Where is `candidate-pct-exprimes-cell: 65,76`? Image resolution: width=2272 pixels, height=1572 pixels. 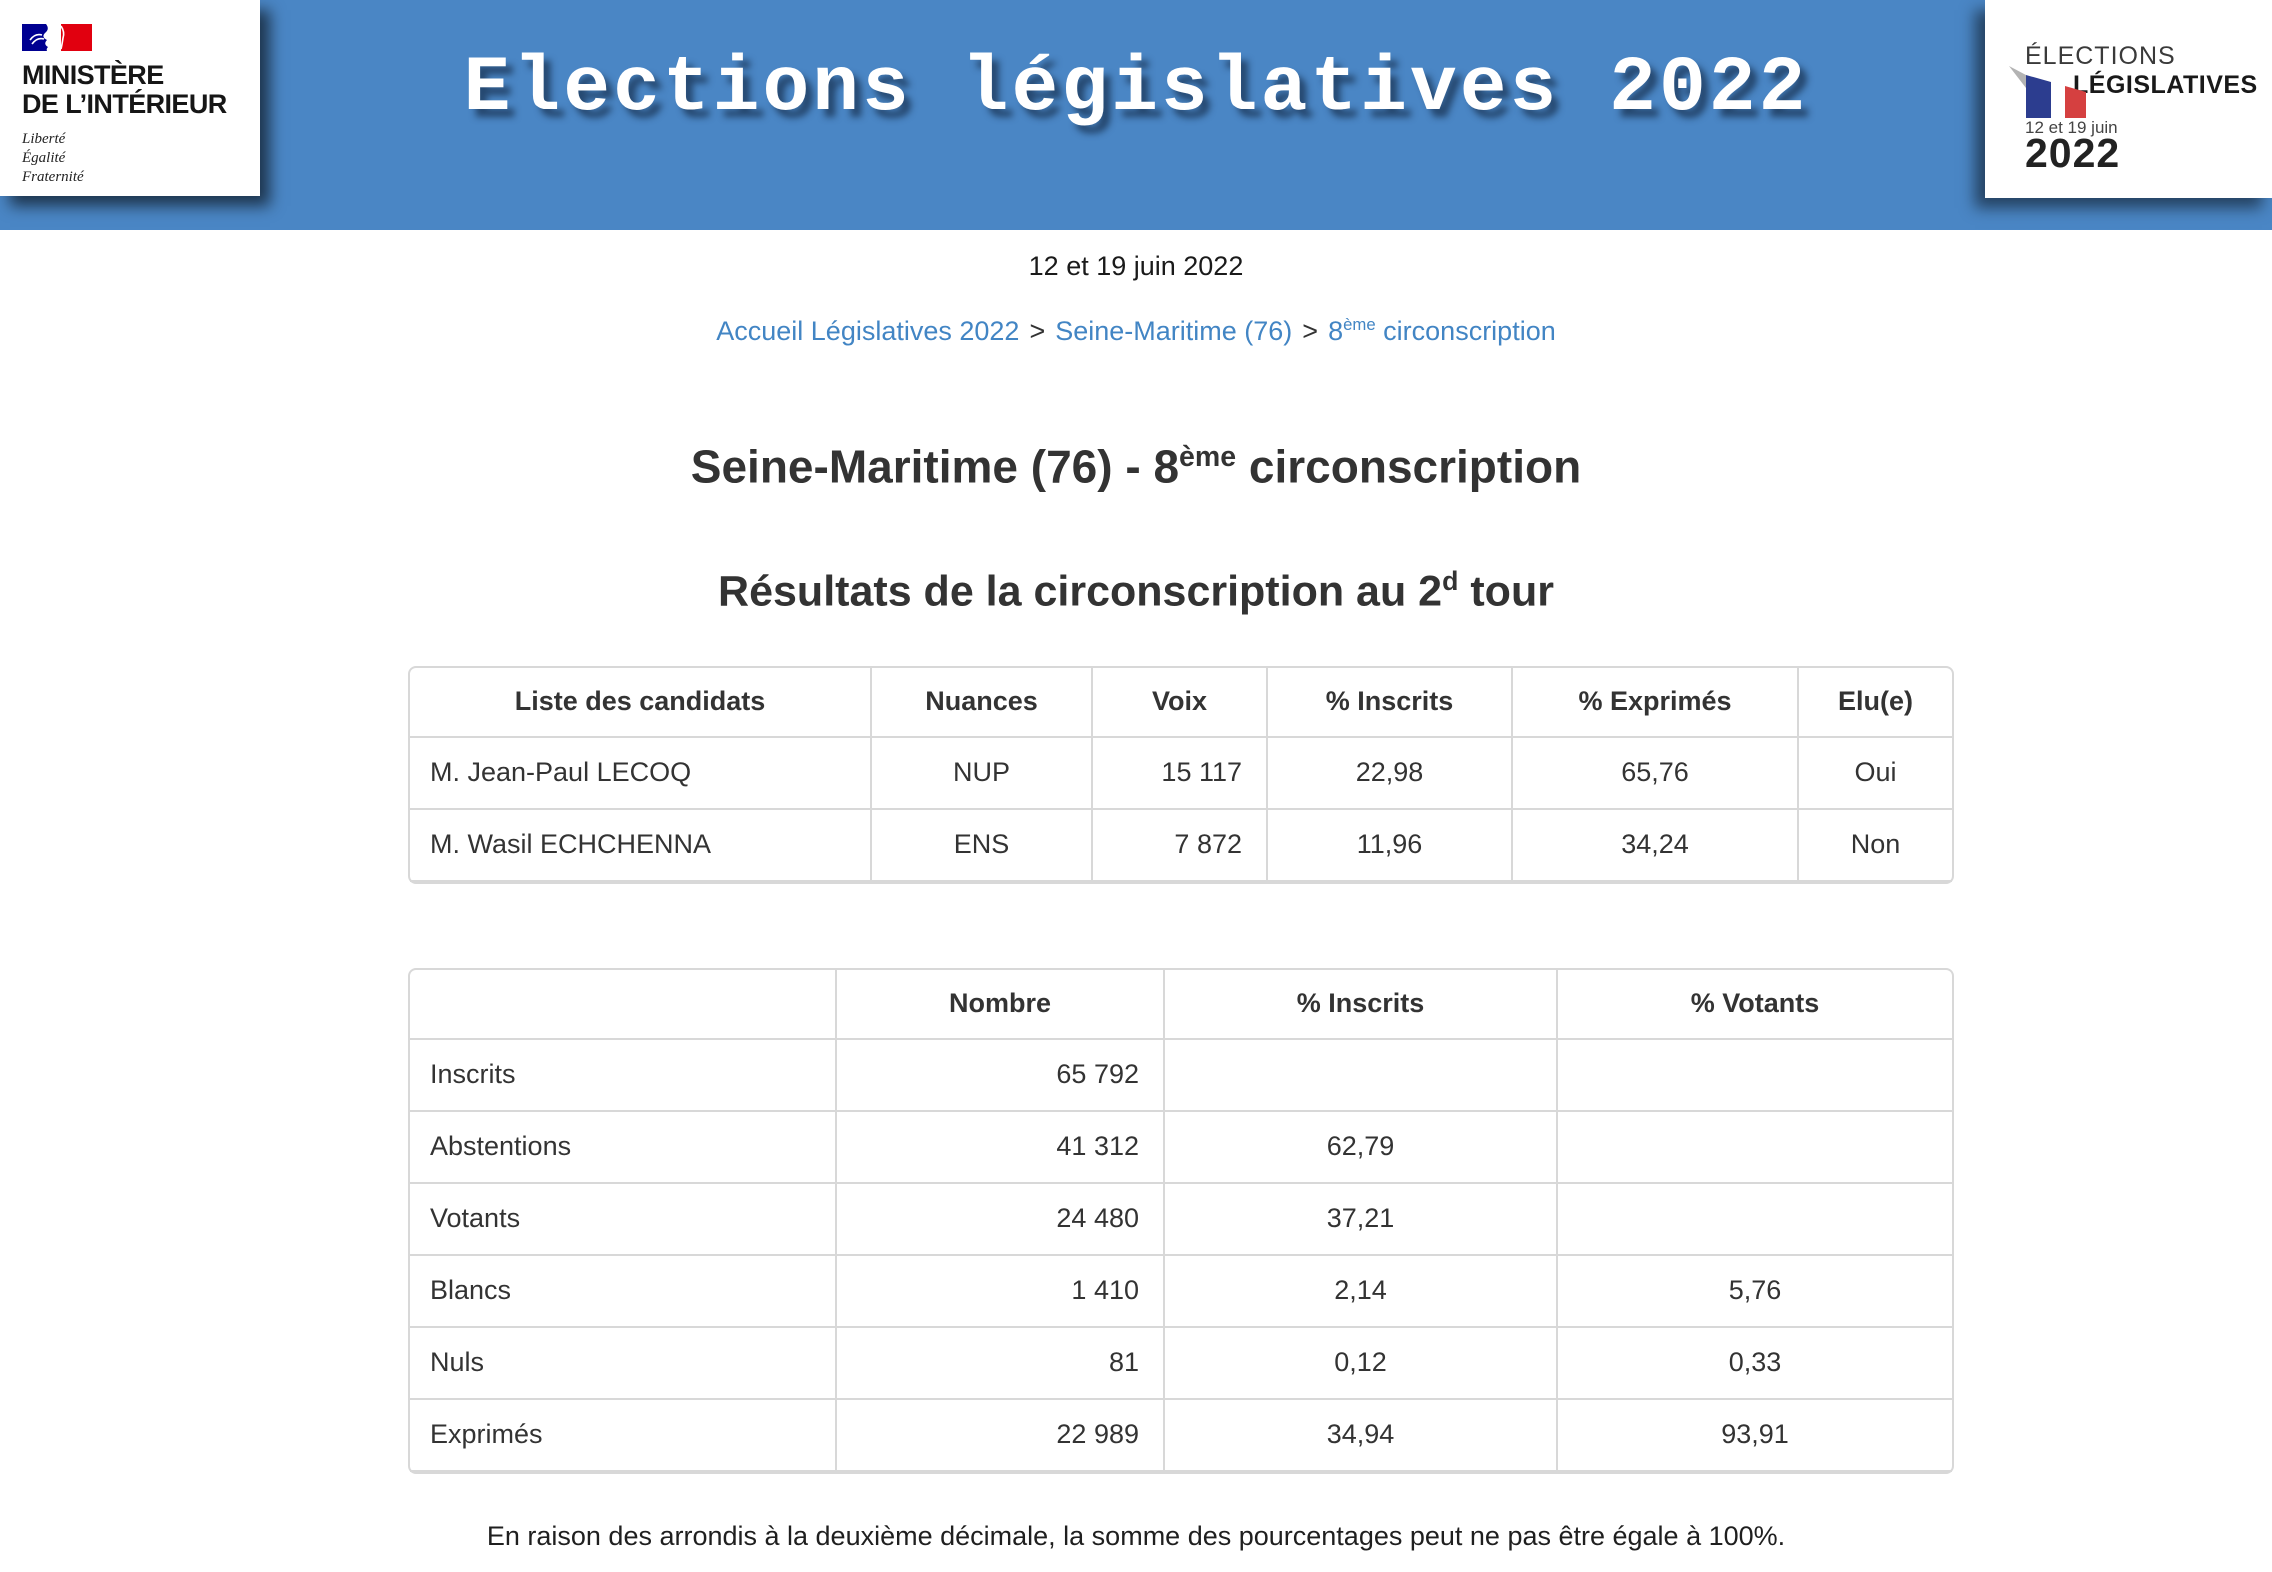
candidate-pct-exprimes-cell: 65,76 is located at coordinates (1656, 773).